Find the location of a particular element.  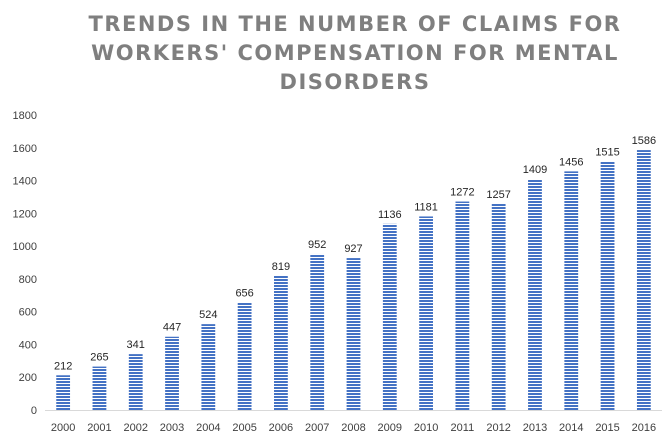

x-tick-label: 2006 is located at coordinates (281, 428).